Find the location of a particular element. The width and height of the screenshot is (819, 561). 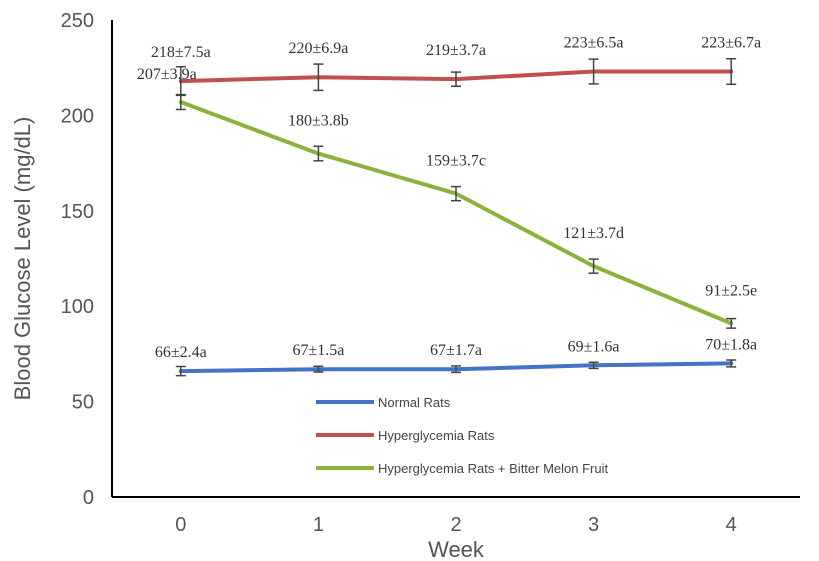

legend-label: Normal Rats is located at coordinates (414, 402).